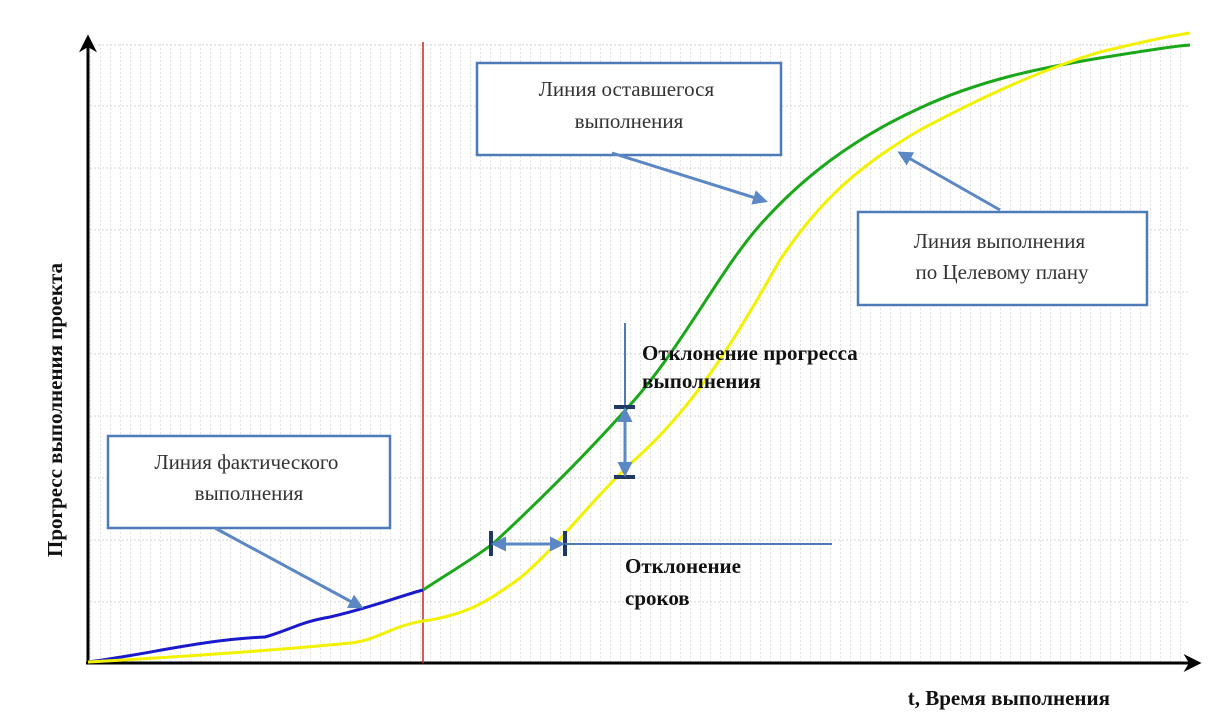  Describe the element at coordinates (248, 477) in the screenshot. I see `callout-text: Линия фактического выполнения` at that location.